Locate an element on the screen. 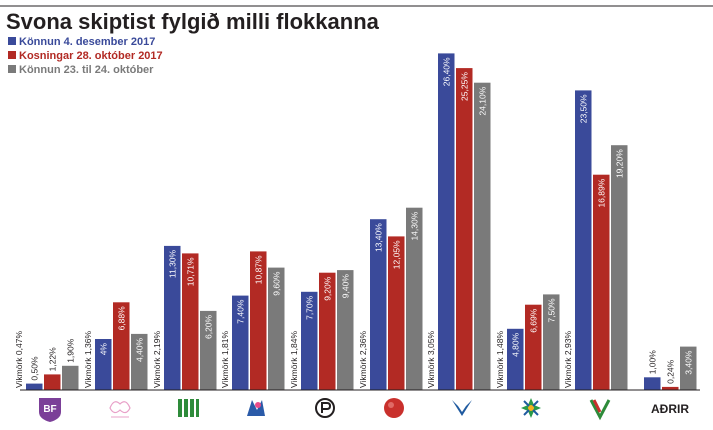 This screenshot has width=713, height=430. bar-c-s2 is located at coordinates (139, 361).